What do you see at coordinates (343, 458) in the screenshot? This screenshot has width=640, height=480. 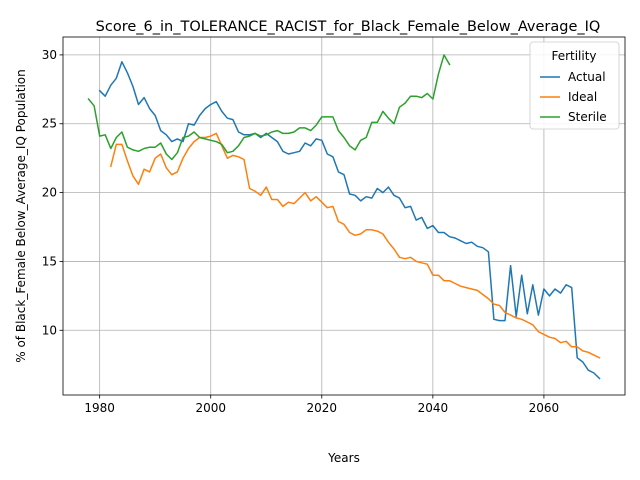 I see `x-axis-label: Years` at bounding box center [343, 458].